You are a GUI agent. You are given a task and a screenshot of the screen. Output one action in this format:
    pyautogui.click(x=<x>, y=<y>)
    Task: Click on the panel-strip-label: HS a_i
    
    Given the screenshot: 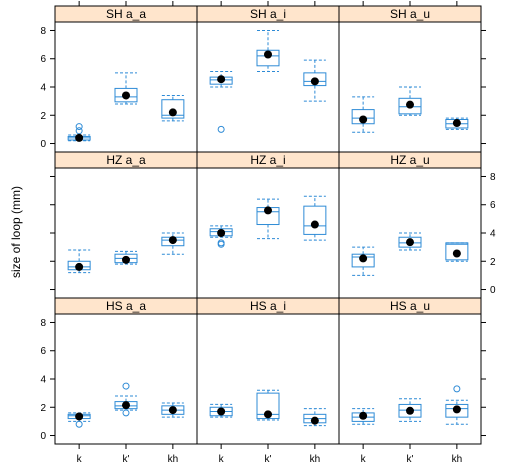 What is the action you would take?
    pyautogui.click(x=268, y=306)
    